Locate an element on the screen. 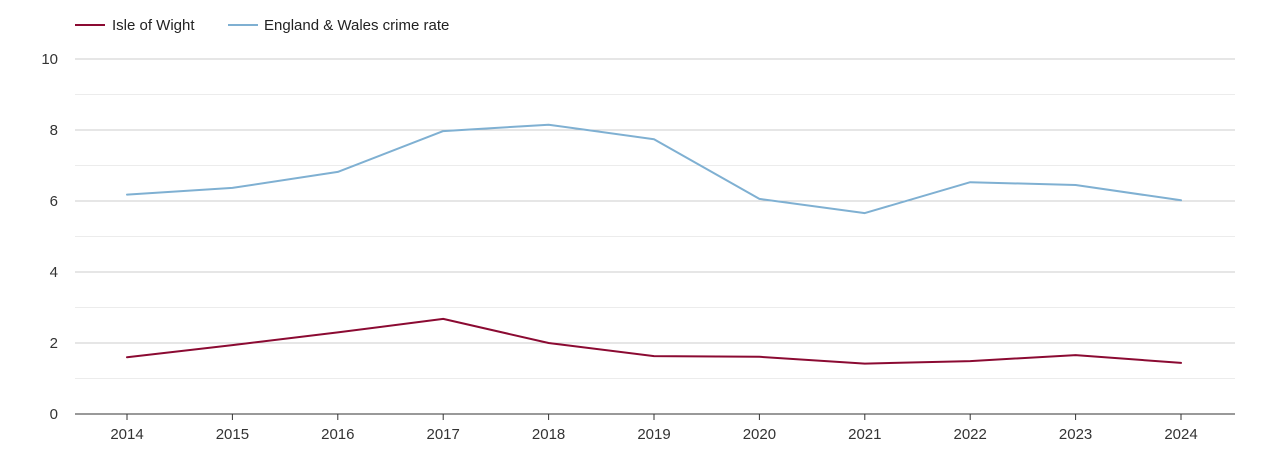 This screenshot has width=1270, height=450. x-tick-label: 2022 is located at coordinates (970, 434).